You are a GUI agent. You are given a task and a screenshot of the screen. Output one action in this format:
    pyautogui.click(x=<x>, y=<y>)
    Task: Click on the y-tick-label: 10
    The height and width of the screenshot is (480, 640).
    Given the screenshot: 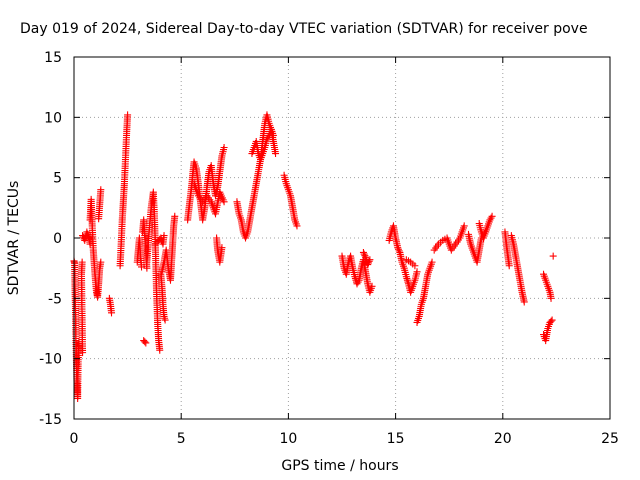 What is the action you would take?
    pyautogui.click(x=53, y=118)
    